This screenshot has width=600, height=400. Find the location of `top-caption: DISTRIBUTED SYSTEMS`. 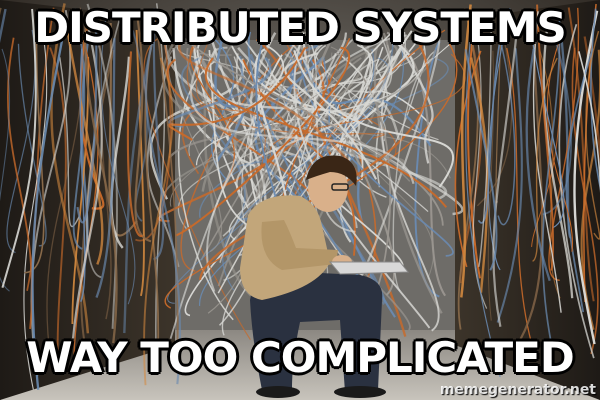

top-caption: DISTRIBUTED SYSTEMS is located at coordinates (300, 27).